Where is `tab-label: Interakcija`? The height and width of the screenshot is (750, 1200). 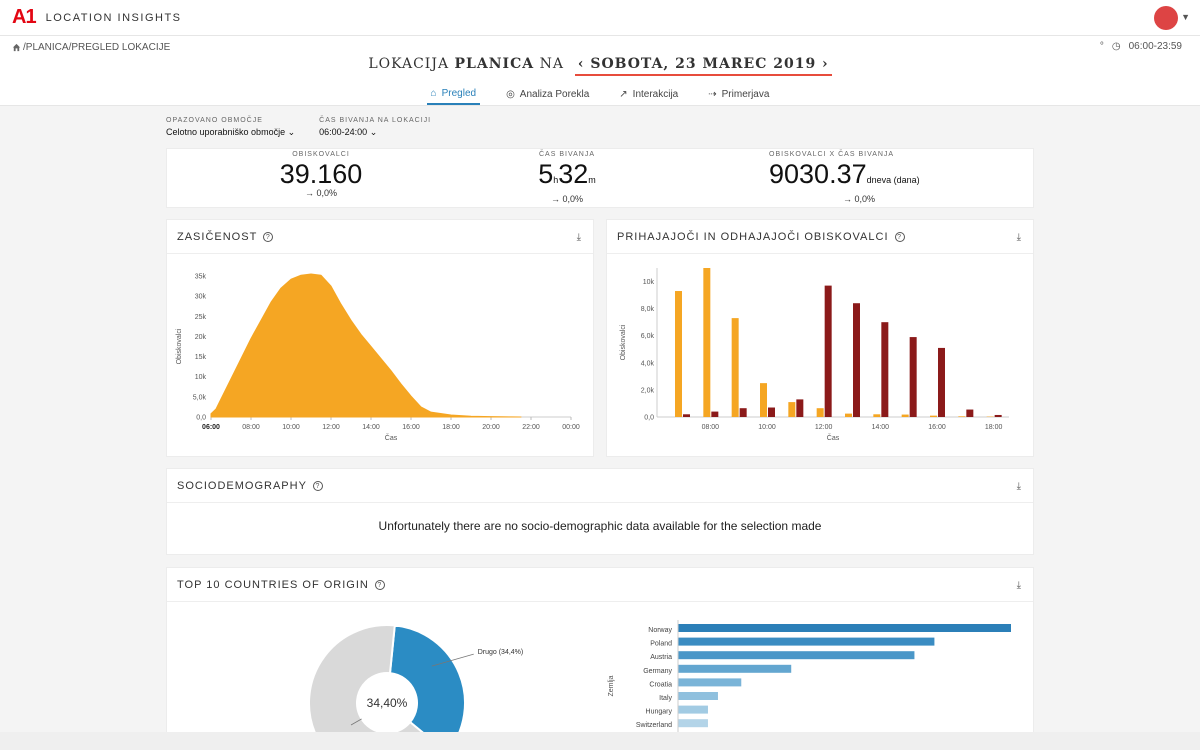
tab-label: Interakcija is located at coordinates (655, 94).